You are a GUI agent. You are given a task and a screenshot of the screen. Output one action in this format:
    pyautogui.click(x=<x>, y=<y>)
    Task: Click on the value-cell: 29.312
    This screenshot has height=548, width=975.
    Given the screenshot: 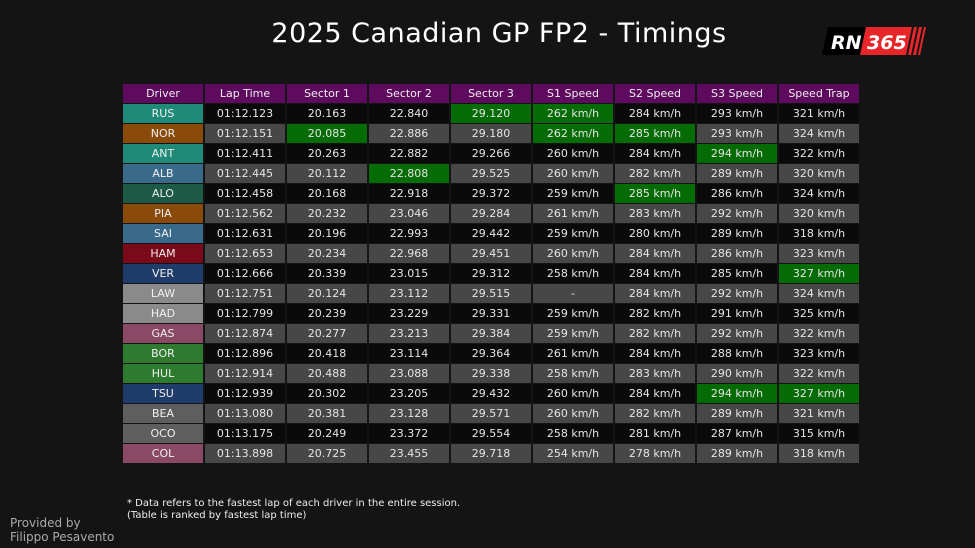 What is the action you would take?
    pyautogui.click(x=491, y=273)
    